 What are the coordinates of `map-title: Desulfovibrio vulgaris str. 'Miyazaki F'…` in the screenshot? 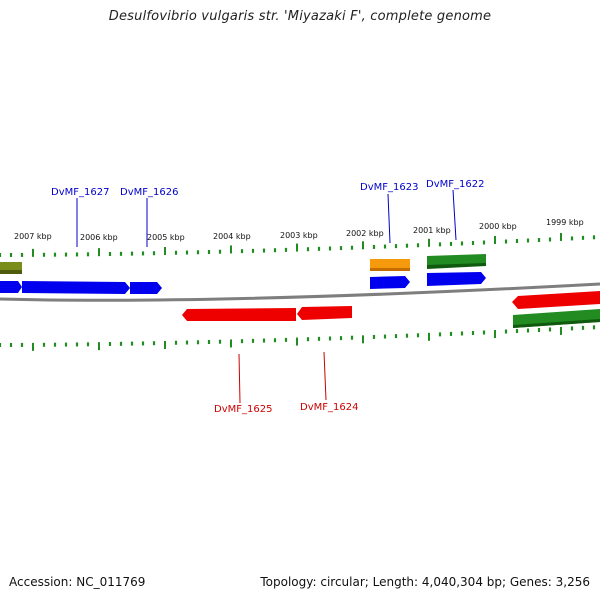 It's located at (300, 16).